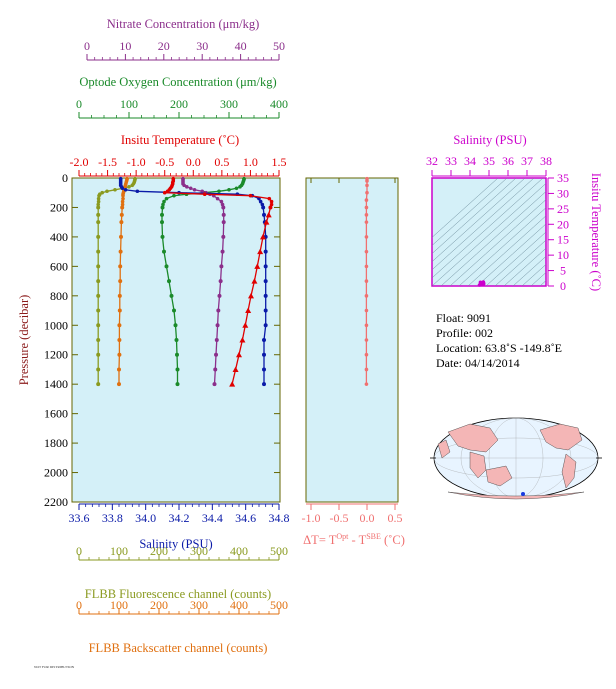  I want to click on nitrate-series, so click(203, 281).